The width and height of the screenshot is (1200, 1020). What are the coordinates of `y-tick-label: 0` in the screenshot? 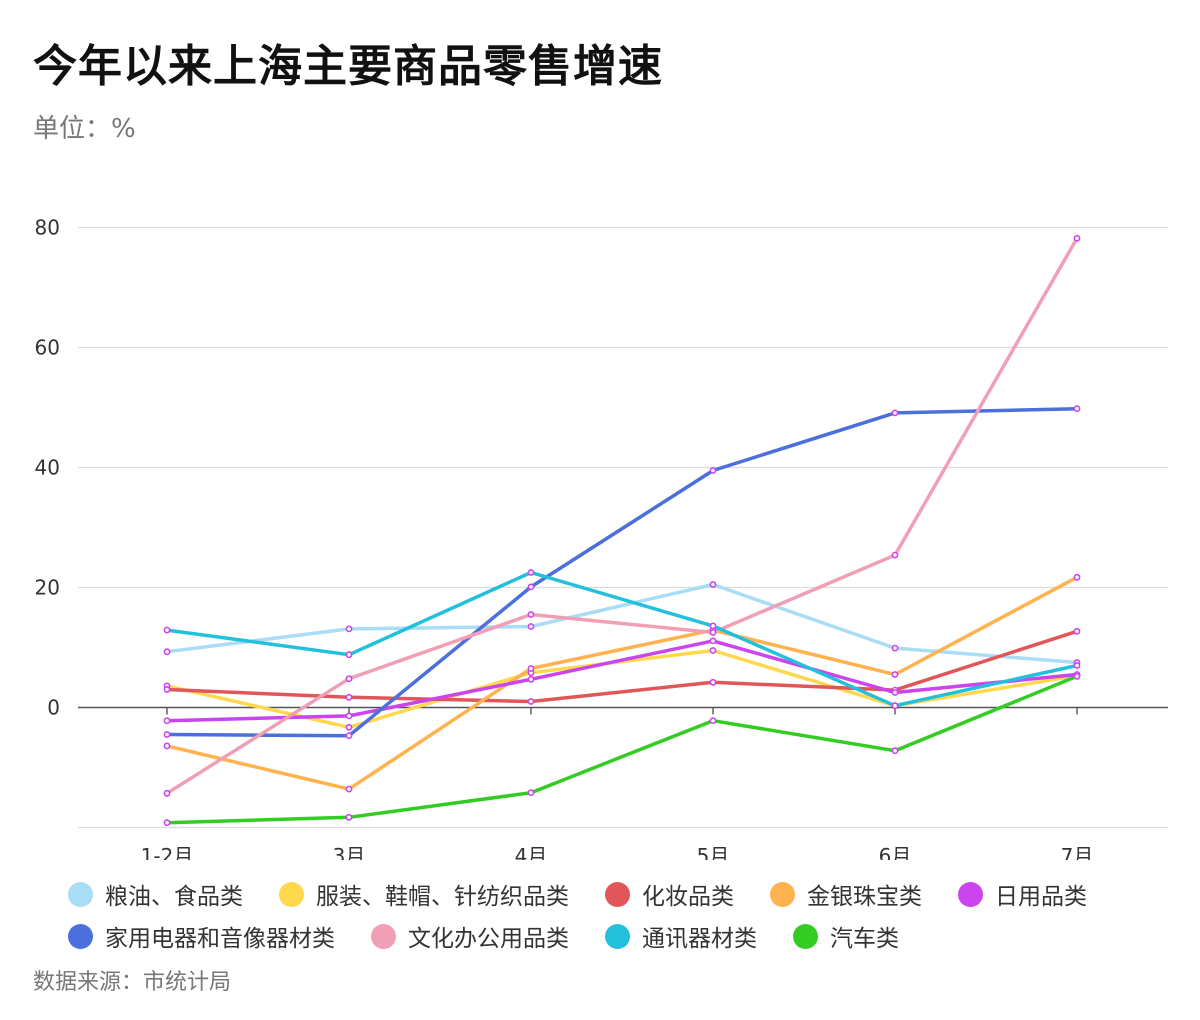 It's located at (53, 708).